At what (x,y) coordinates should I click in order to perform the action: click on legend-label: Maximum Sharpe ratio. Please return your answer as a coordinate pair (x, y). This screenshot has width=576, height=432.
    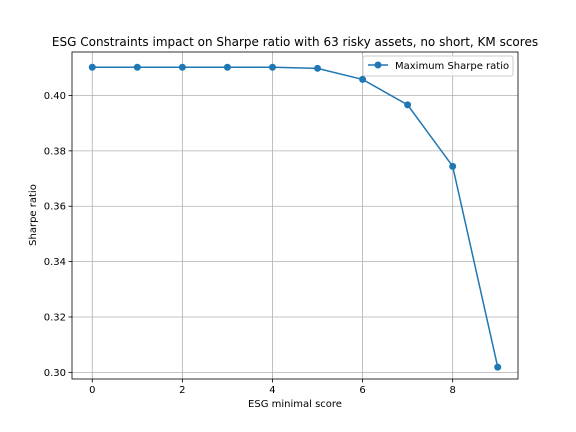
    Looking at the image, I should click on (452, 66).